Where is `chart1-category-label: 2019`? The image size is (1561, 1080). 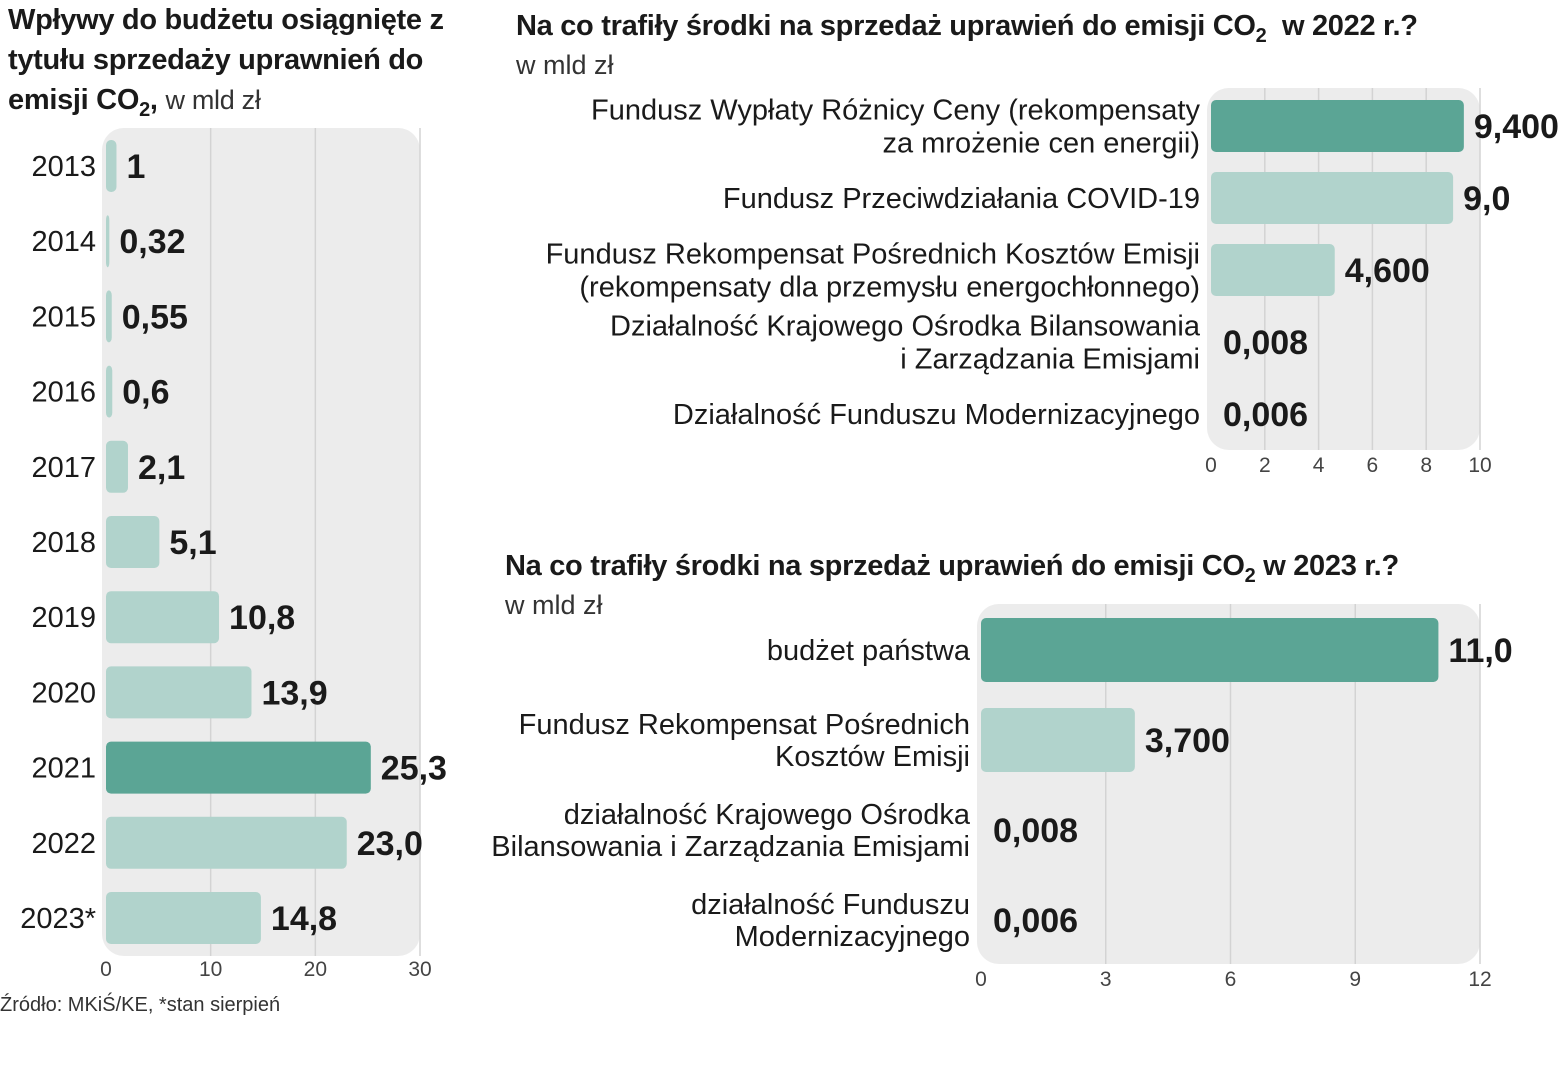
chart1-category-label: 2019 is located at coordinates (63, 618).